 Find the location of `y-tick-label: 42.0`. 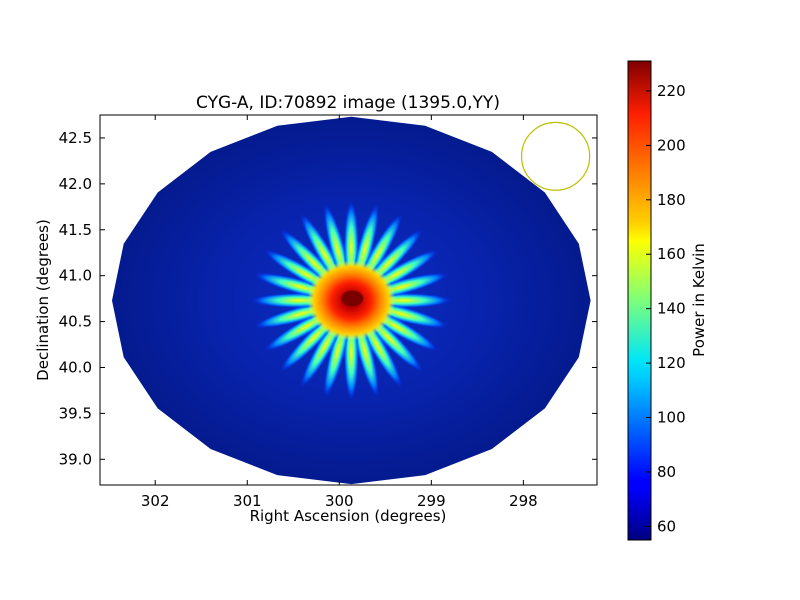

y-tick-label: 42.0 is located at coordinates (75, 184).